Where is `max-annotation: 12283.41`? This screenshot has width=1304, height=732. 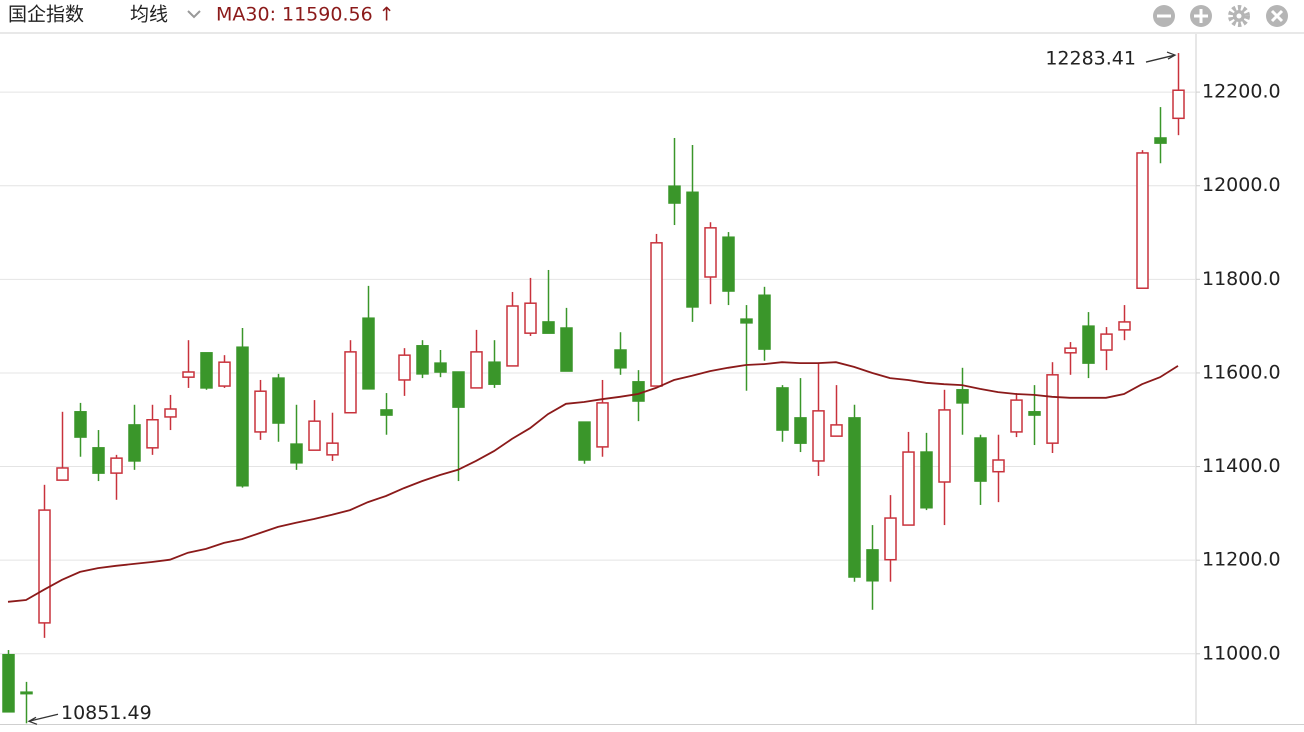 max-annotation: 12283.41 is located at coordinates (1090, 59).